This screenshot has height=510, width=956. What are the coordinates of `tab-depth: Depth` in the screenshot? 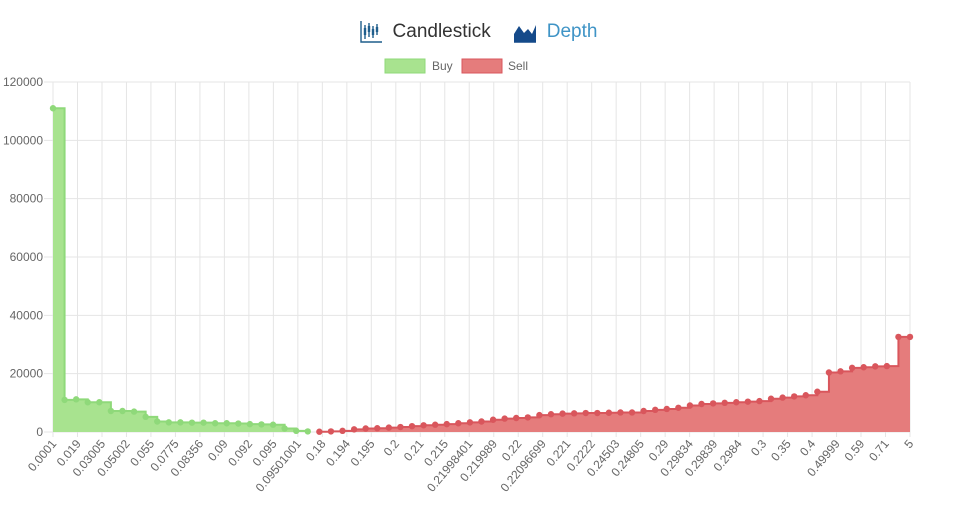 It's located at (555, 32).